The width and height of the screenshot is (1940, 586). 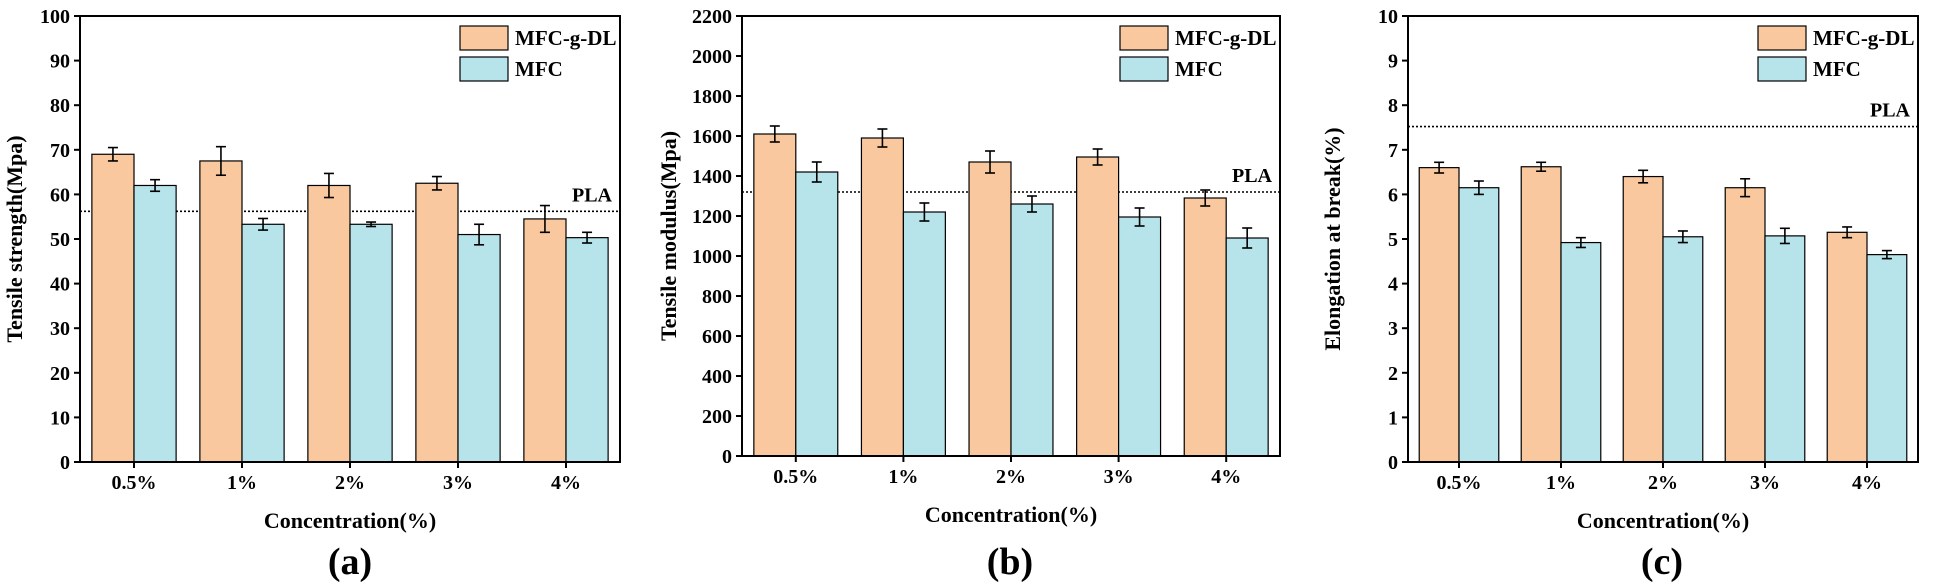 I want to click on y-tick-label: 2200, so click(x=712, y=17).